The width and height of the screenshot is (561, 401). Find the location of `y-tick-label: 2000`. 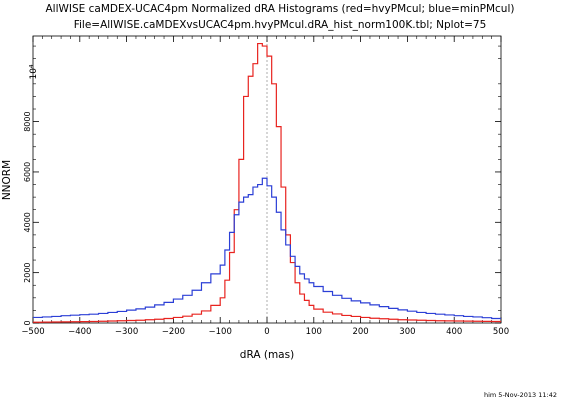

y-tick-label: 2000 is located at coordinates (27, 272).